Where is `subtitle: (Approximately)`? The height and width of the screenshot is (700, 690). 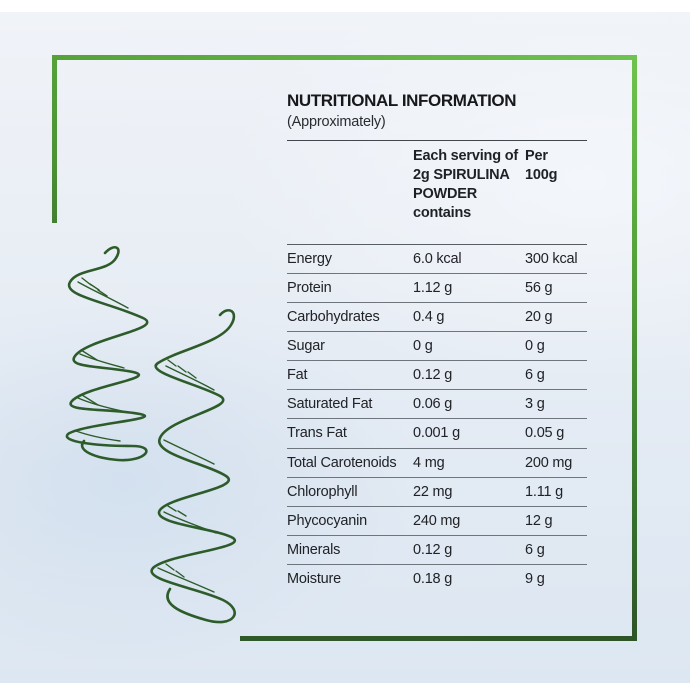 subtitle: (Approximately) is located at coordinates (336, 121).